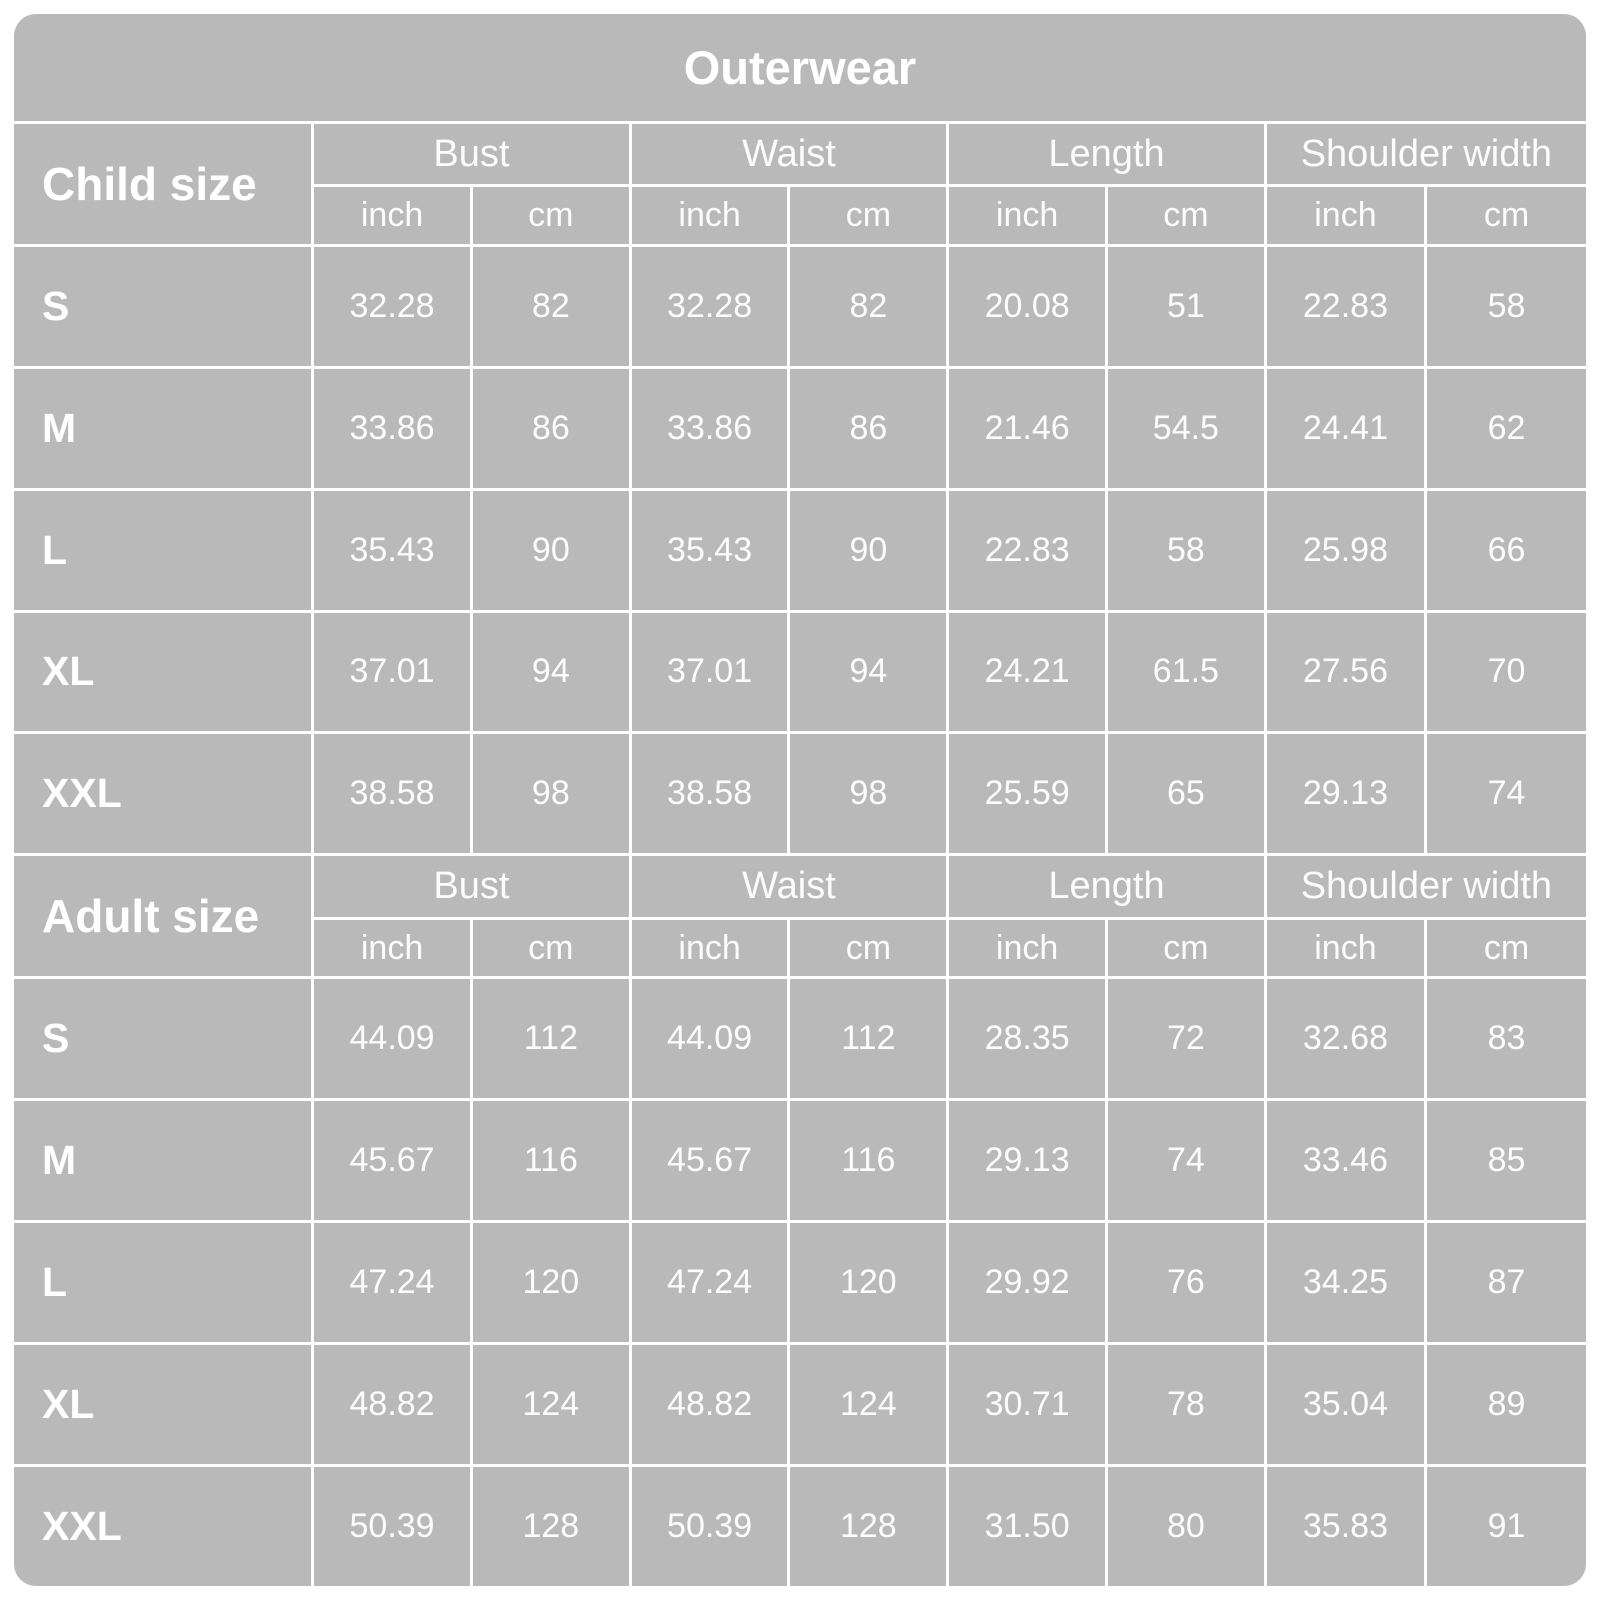 The image size is (1600, 1600). What do you see at coordinates (1027, 1283) in the screenshot?
I see `cell-length-inch: 29.92` at bounding box center [1027, 1283].